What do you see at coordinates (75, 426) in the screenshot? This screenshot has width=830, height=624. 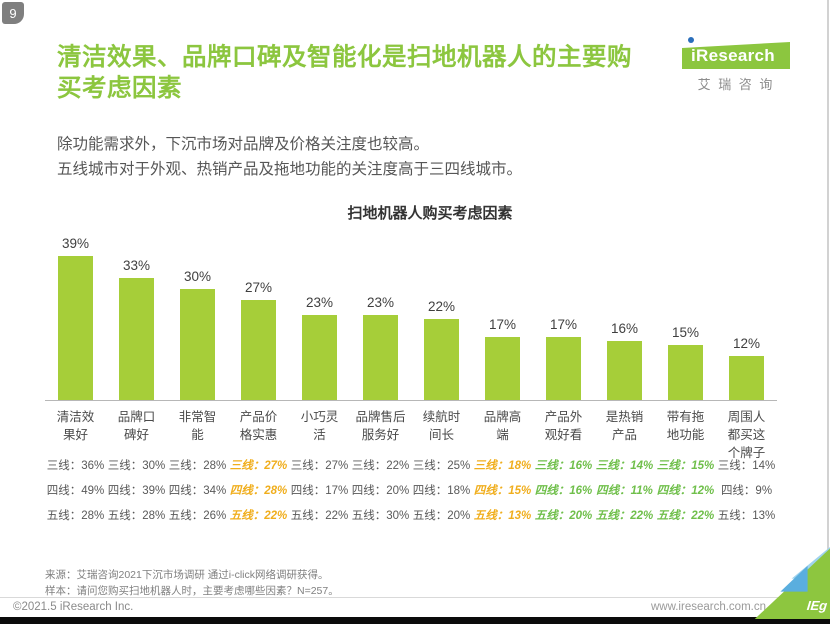 I see `category-label: 清洁效 果好` at bounding box center [75, 426].